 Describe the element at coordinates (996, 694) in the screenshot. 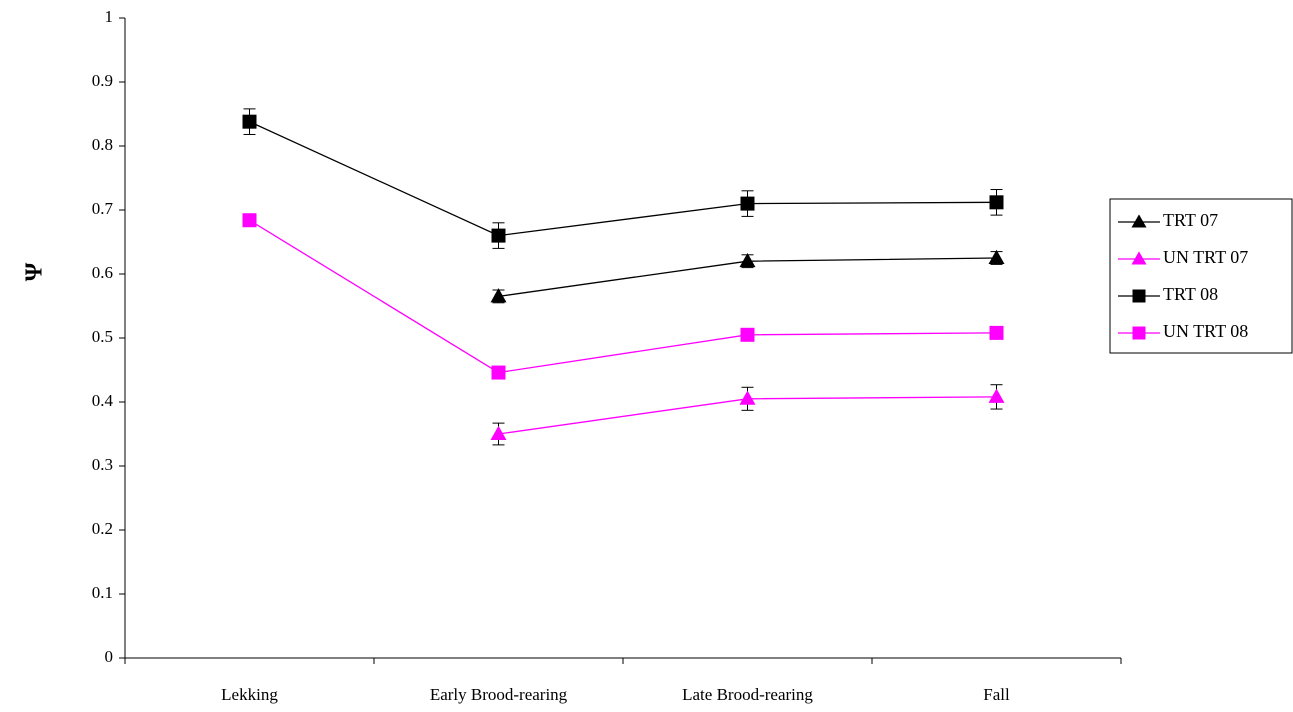

I see `x-tick-label: Fall` at that location.